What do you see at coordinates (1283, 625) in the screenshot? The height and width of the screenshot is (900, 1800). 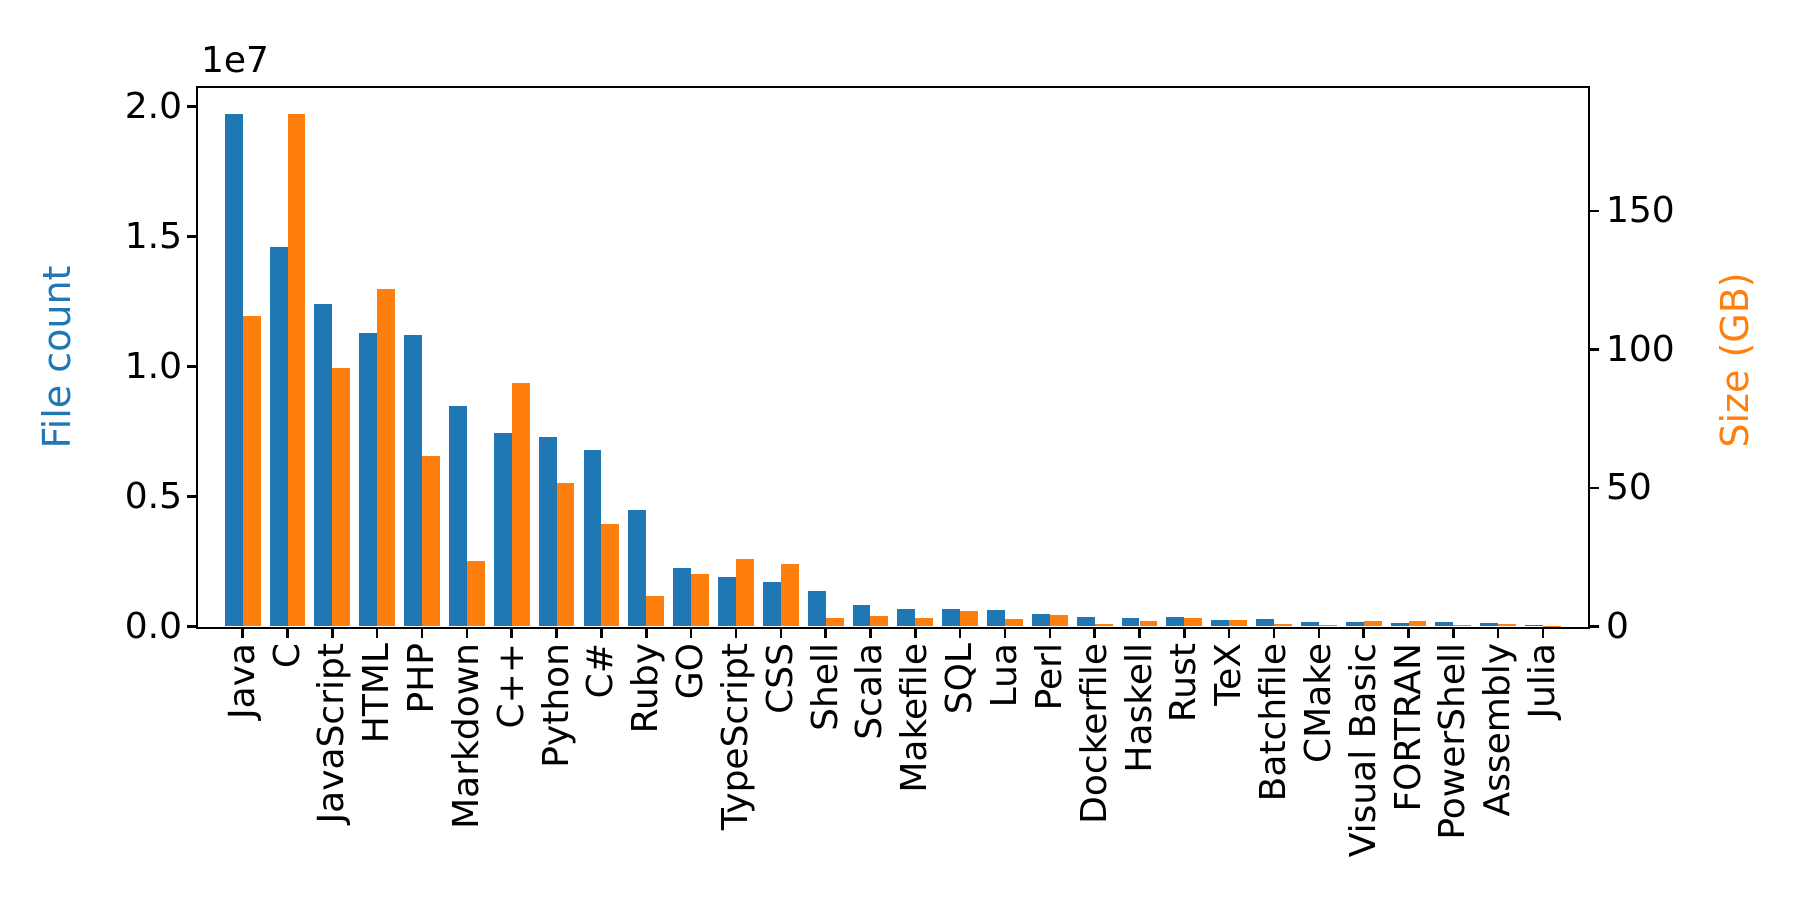 I see `bar-size-gb-batchfile` at bounding box center [1283, 625].